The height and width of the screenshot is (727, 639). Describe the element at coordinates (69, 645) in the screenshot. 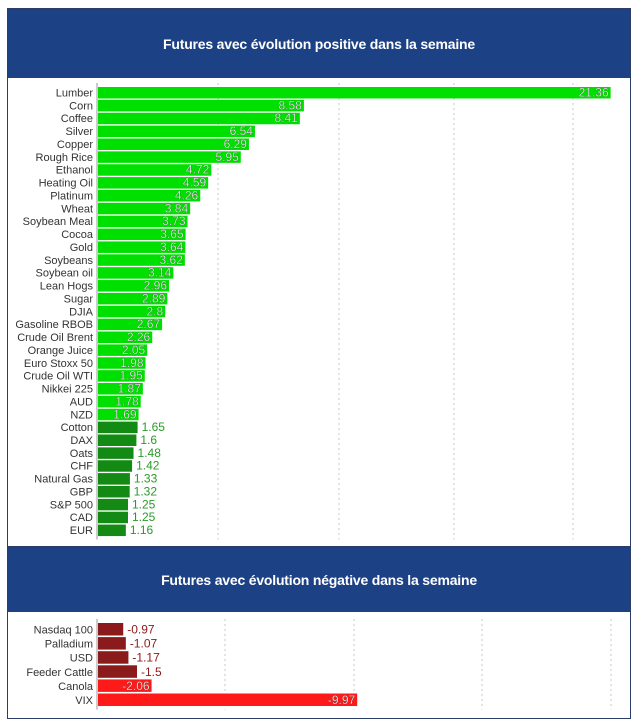

I see `category-label-palladium: Palladium` at that location.